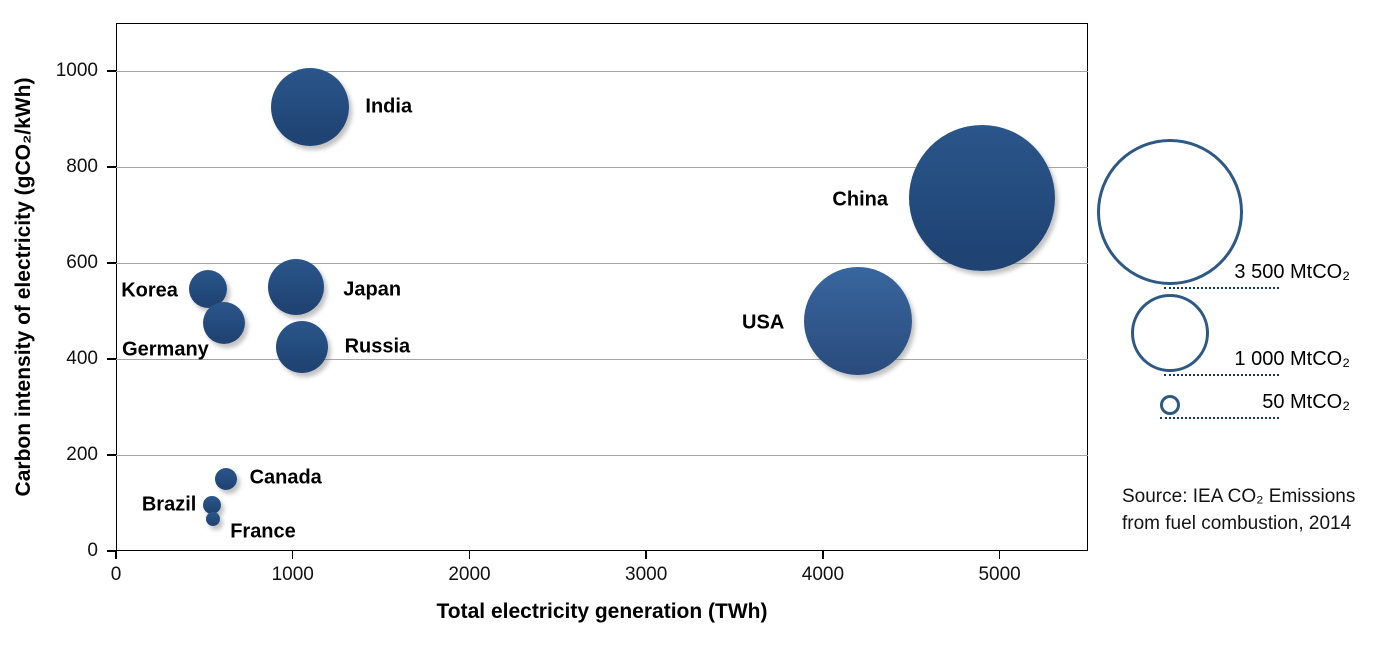 Image resolution: width=1397 pixels, height=645 pixels. Describe the element at coordinates (1292, 358) in the screenshot. I see `legend-label-1000: 1 000 MtCO₂` at that location.